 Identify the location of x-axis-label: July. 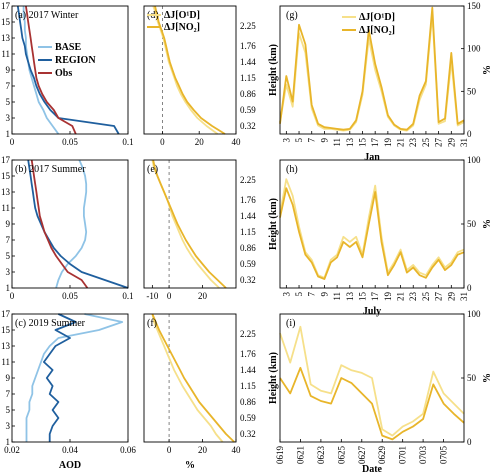
(372, 311).